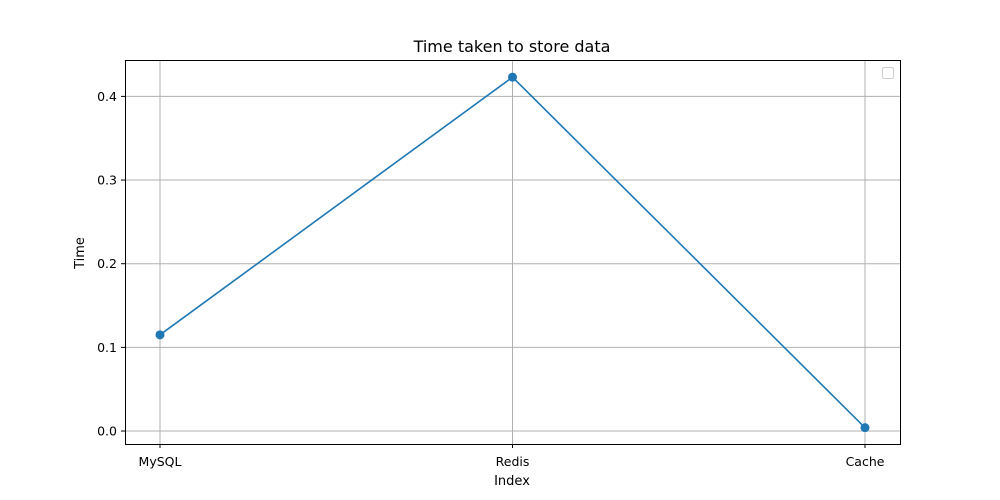 This screenshot has height=500, width=1000. I want to click on y-axis-label: Time, so click(80, 253).